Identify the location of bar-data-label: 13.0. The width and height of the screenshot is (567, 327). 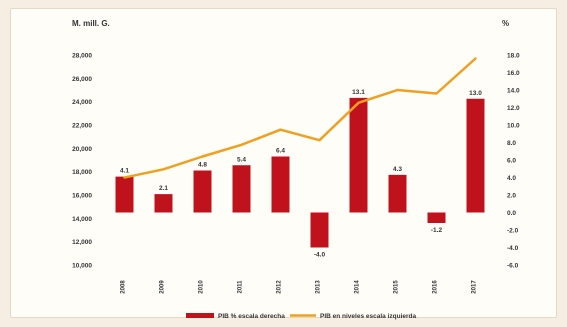
(475, 93).